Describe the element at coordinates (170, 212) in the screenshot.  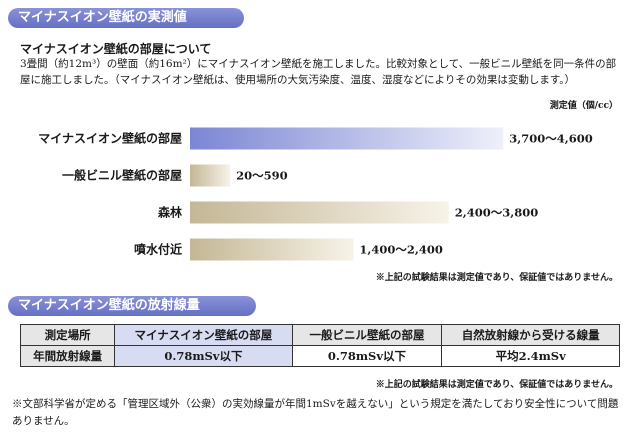
I see `chart-category-label: 森林` at that location.